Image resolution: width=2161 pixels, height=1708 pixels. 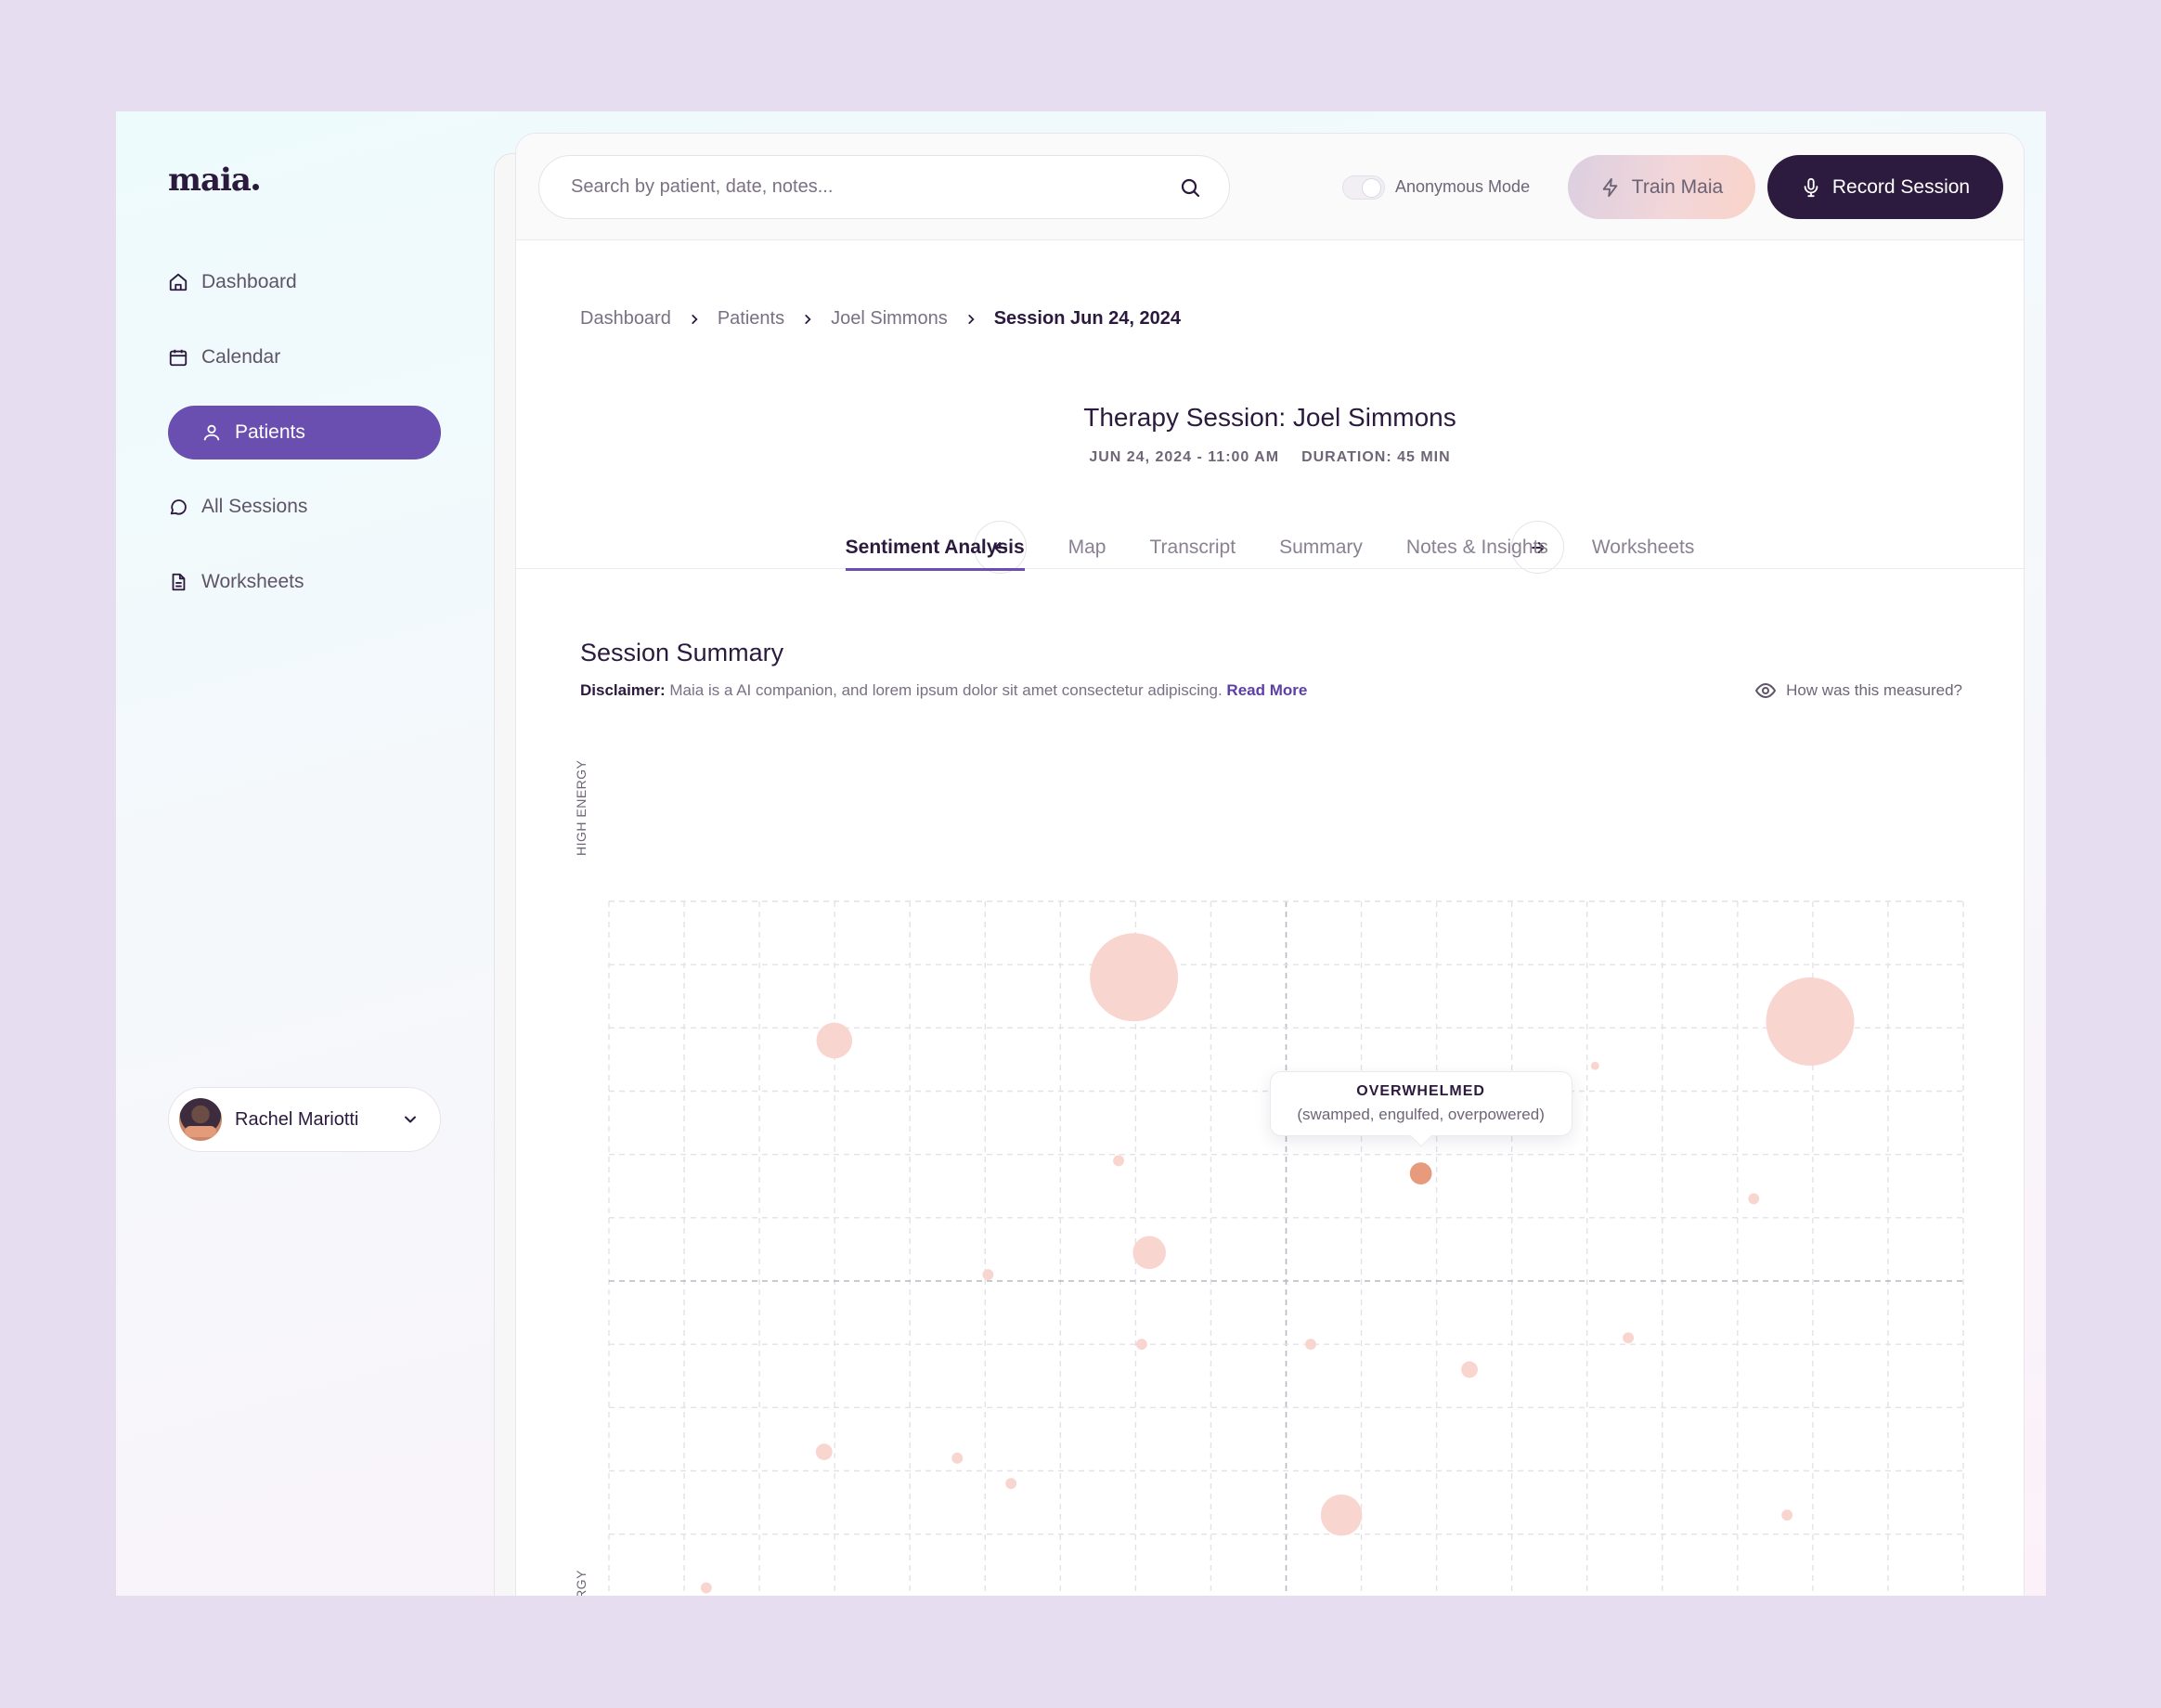 I want to click on anonymous-mode-label: Anonymous Mode, so click(x=1463, y=186).